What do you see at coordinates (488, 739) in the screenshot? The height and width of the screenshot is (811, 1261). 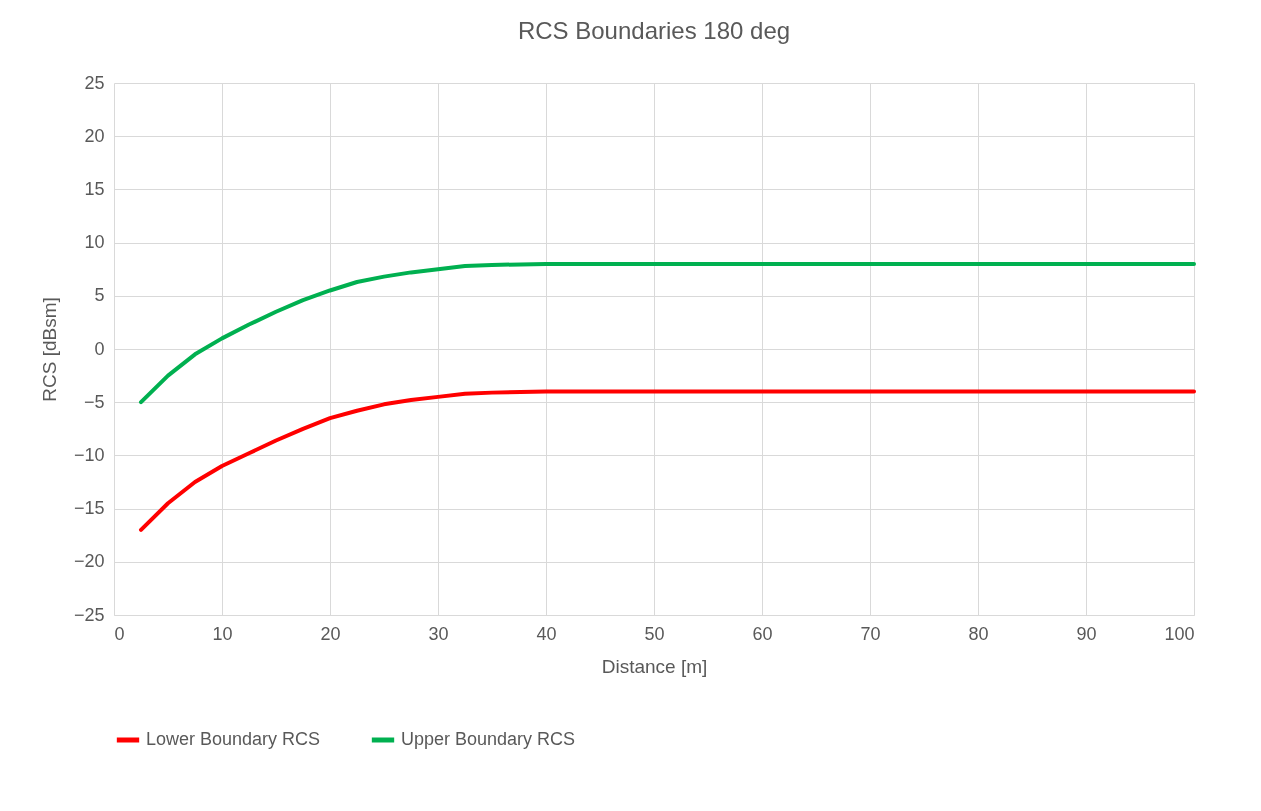 I see `legend-label: Upper Boundary RCS` at bounding box center [488, 739].